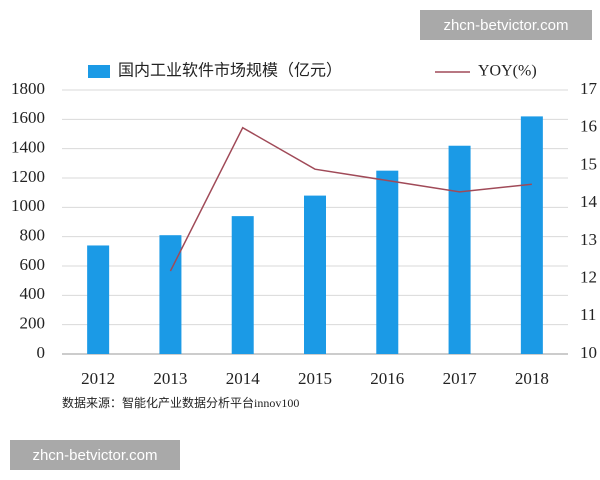 This screenshot has width=600, height=480. I want to click on x-tick-label: 2018, so click(532, 378).